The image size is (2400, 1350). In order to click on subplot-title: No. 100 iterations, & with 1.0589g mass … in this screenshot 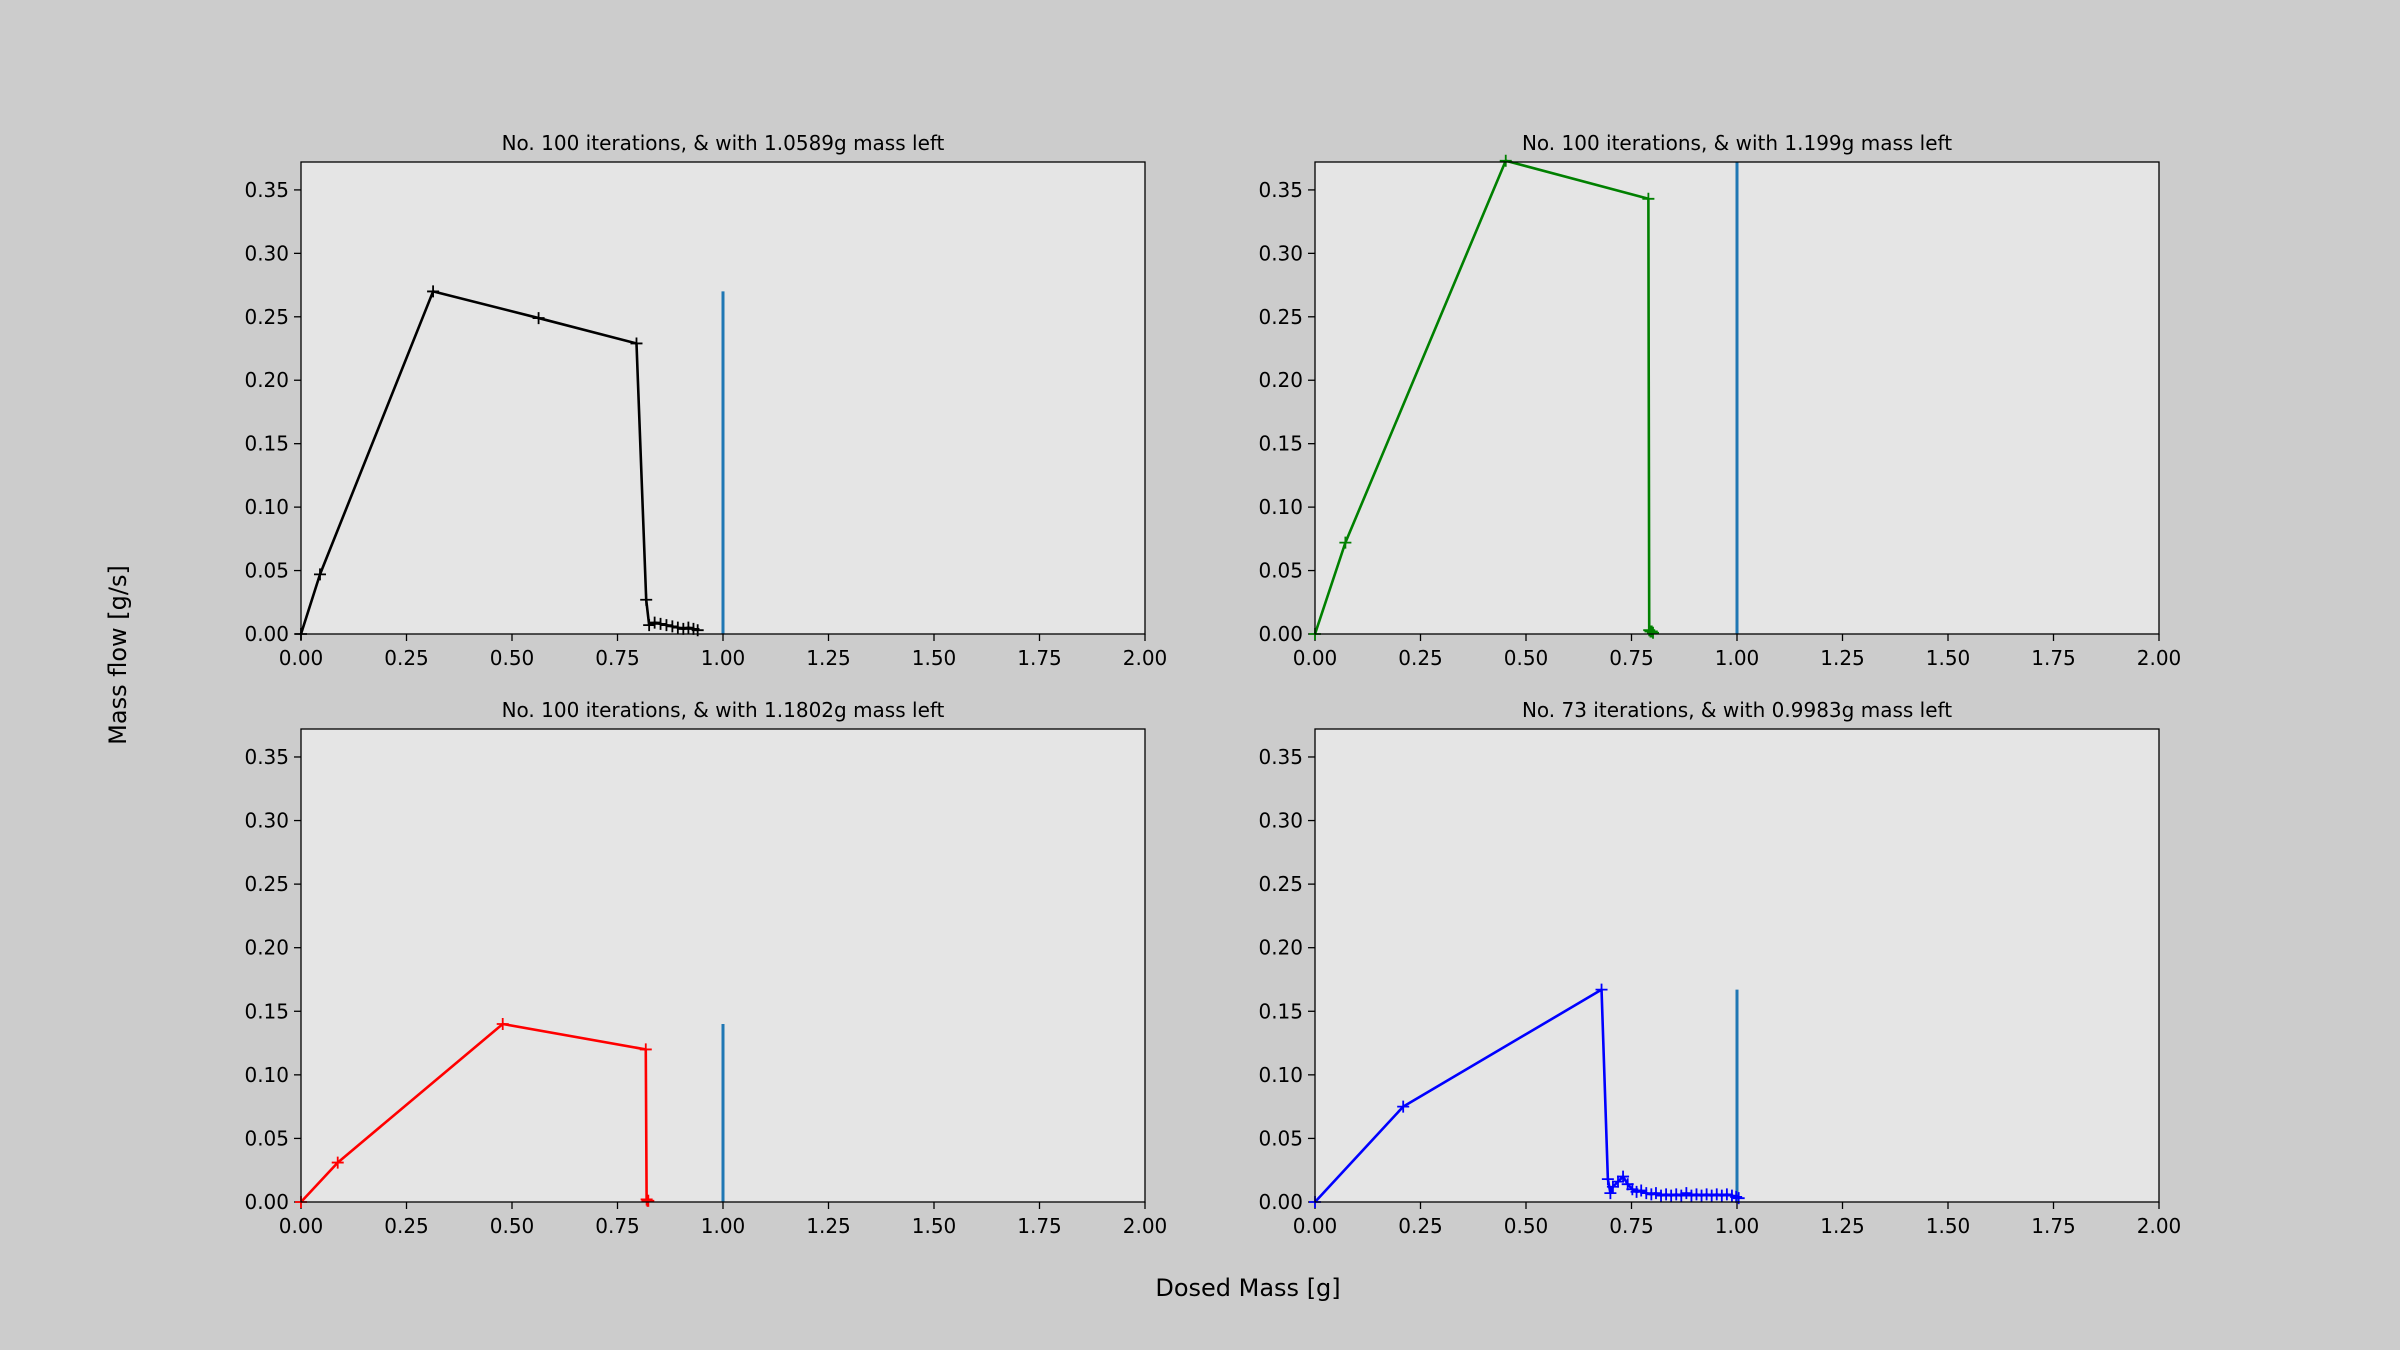, I will do `click(723, 143)`.